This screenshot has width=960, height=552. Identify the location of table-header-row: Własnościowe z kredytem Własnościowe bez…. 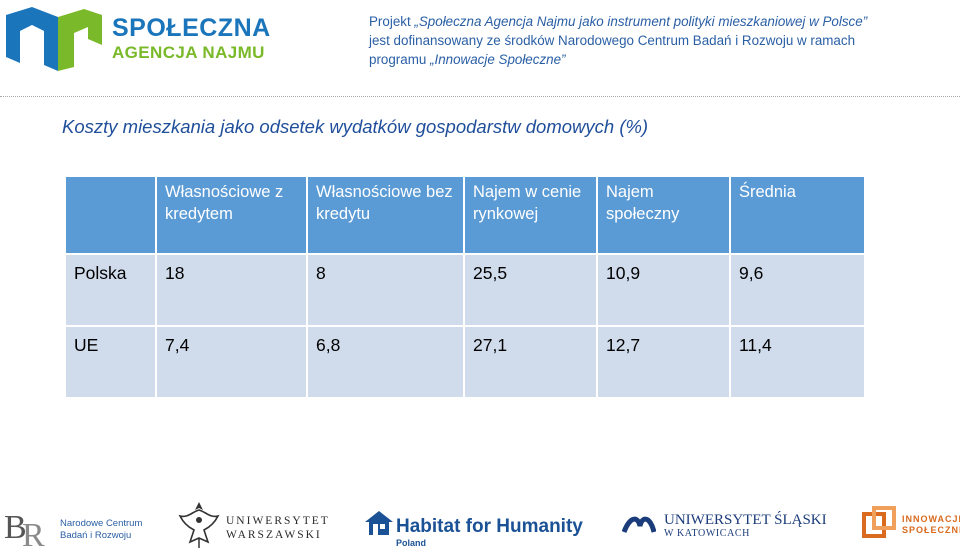
(465, 215).